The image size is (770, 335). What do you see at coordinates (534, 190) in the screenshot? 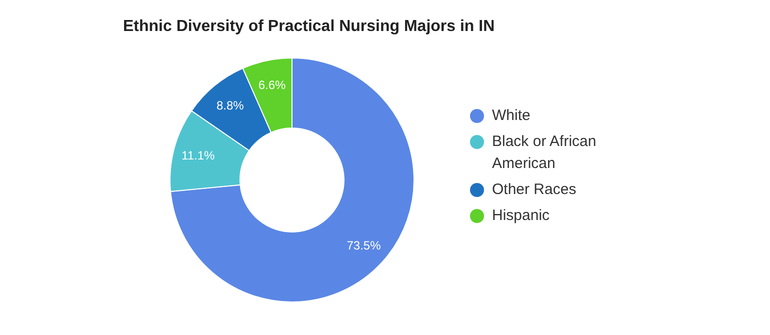
I see `legend-label: Other Races` at bounding box center [534, 190].